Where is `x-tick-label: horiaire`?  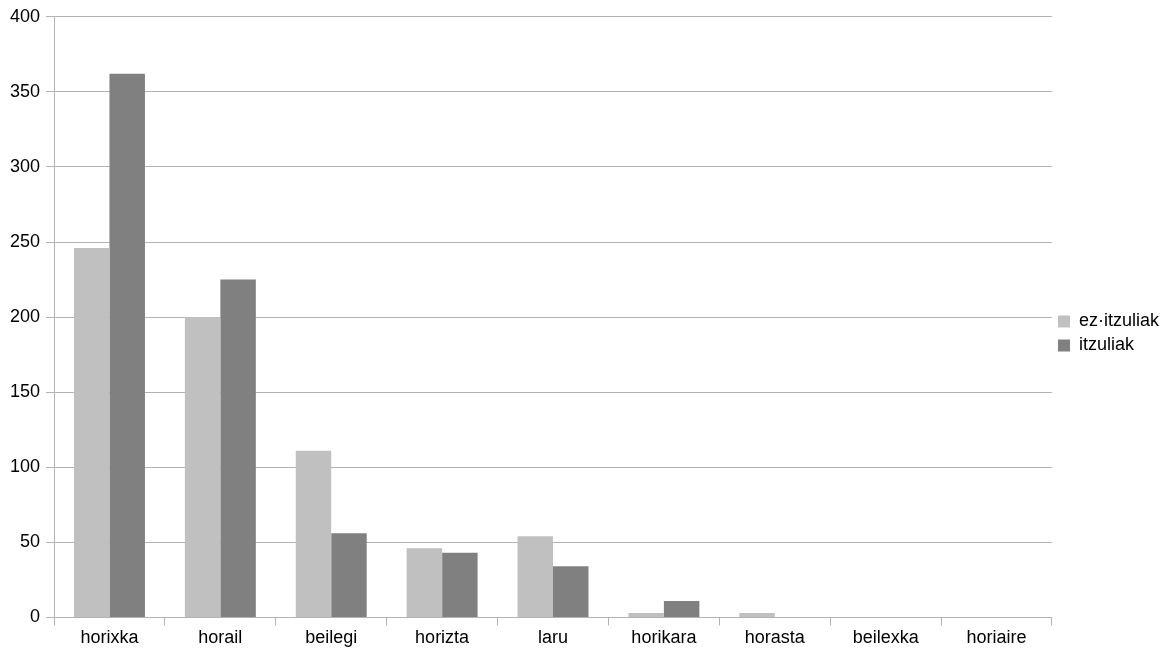 x-tick-label: horiaire is located at coordinates (996, 637).